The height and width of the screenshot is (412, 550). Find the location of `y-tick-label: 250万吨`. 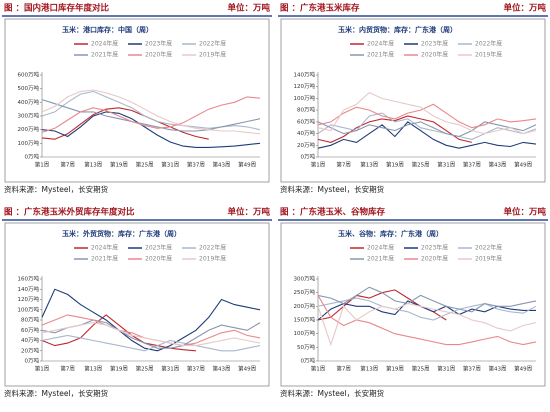

y-tick-label: 250万吨 is located at coordinates (305, 292).